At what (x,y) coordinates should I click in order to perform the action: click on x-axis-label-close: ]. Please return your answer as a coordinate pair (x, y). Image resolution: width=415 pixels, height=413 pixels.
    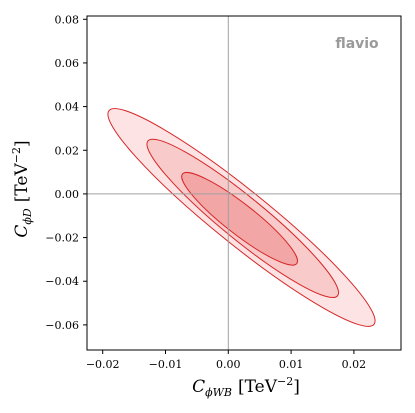
    Looking at the image, I should click on (296, 387).